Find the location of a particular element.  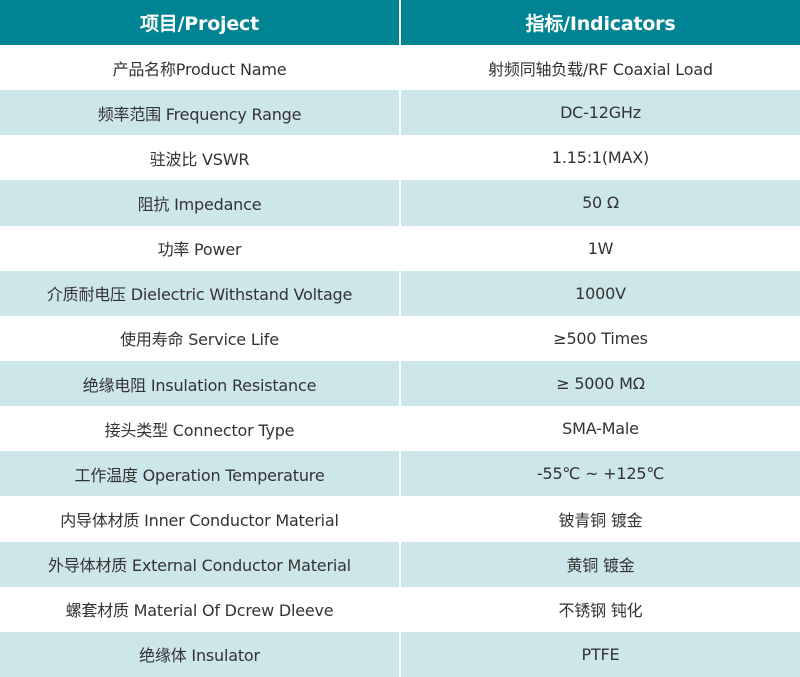

table-row: 工作温度 Operation Temperature -55℃ ~ +125℃ is located at coordinates (400, 474).